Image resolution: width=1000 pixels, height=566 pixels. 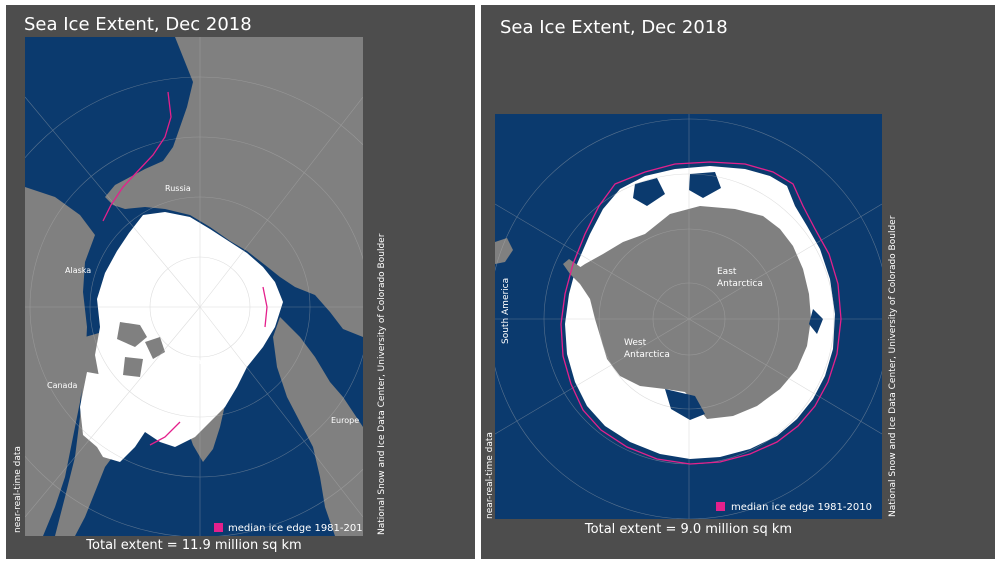 I want to click on arctic-status-text: near-real-time data, so click(x=18, y=489).